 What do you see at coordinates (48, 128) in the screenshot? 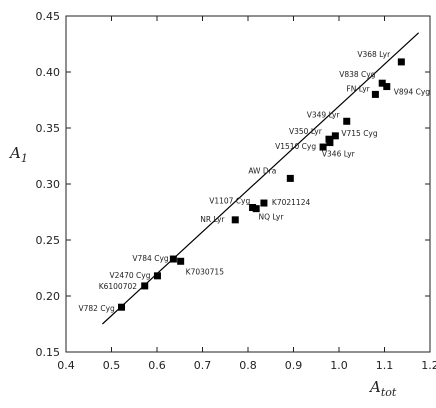
I see `y-tick-label: 0.35` at bounding box center [48, 128].